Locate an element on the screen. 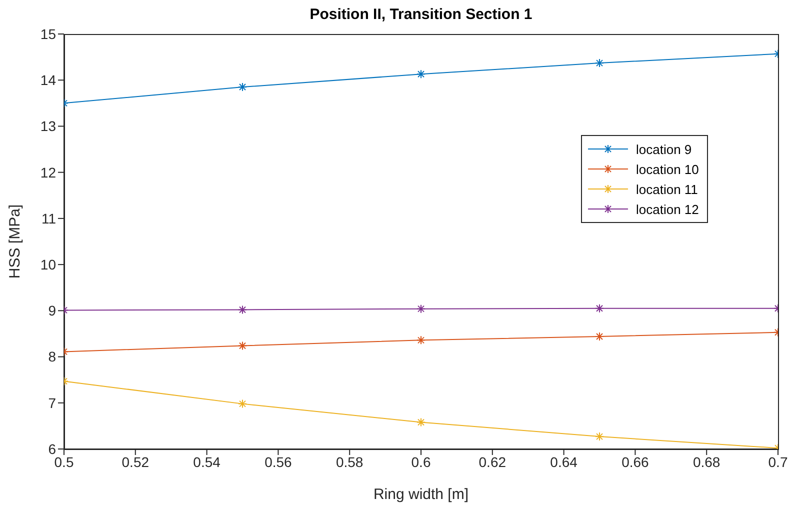 The height and width of the screenshot is (509, 789). x-tick-label: 0.64 is located at coordinates (564, 462).